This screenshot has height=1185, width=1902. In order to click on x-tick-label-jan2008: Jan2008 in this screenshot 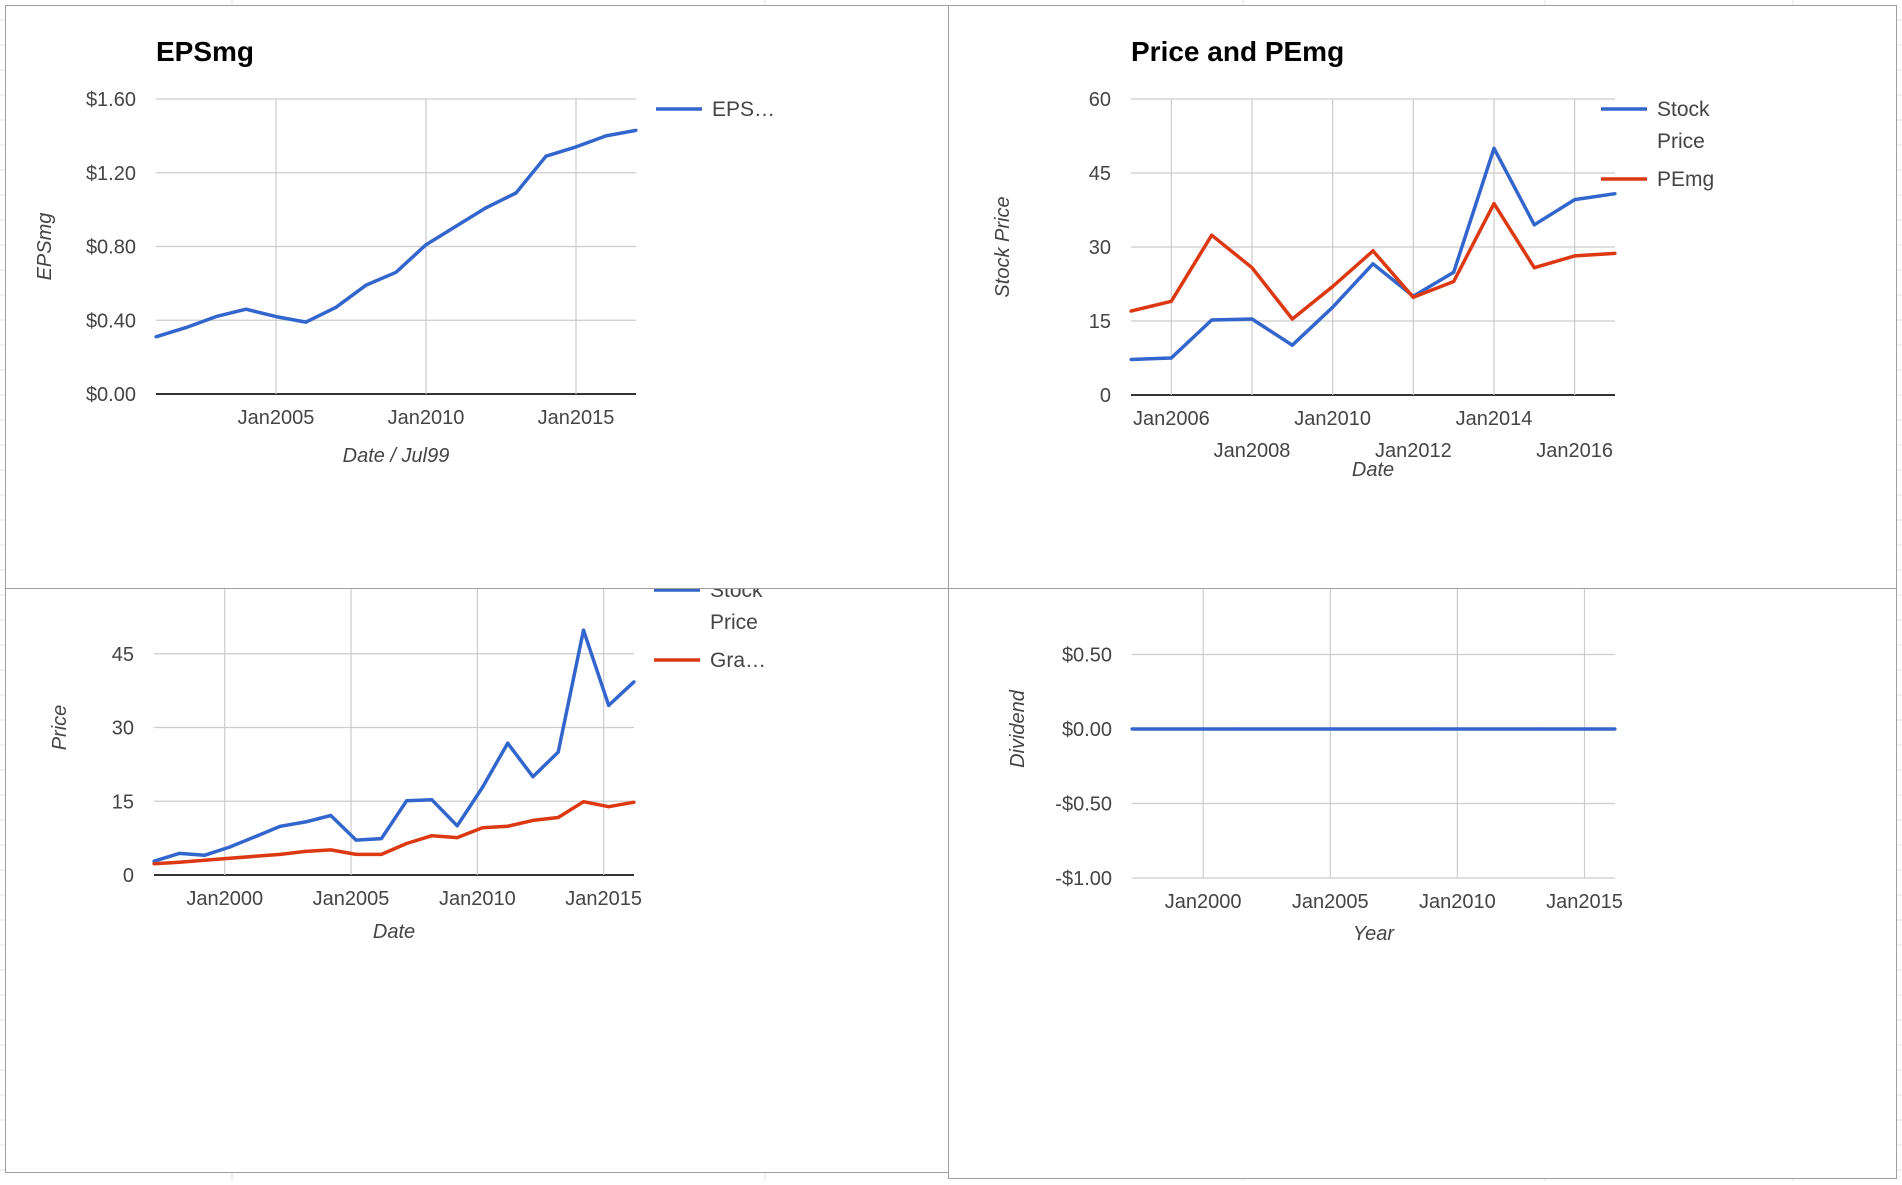, I will do `click(1252, 451)`.